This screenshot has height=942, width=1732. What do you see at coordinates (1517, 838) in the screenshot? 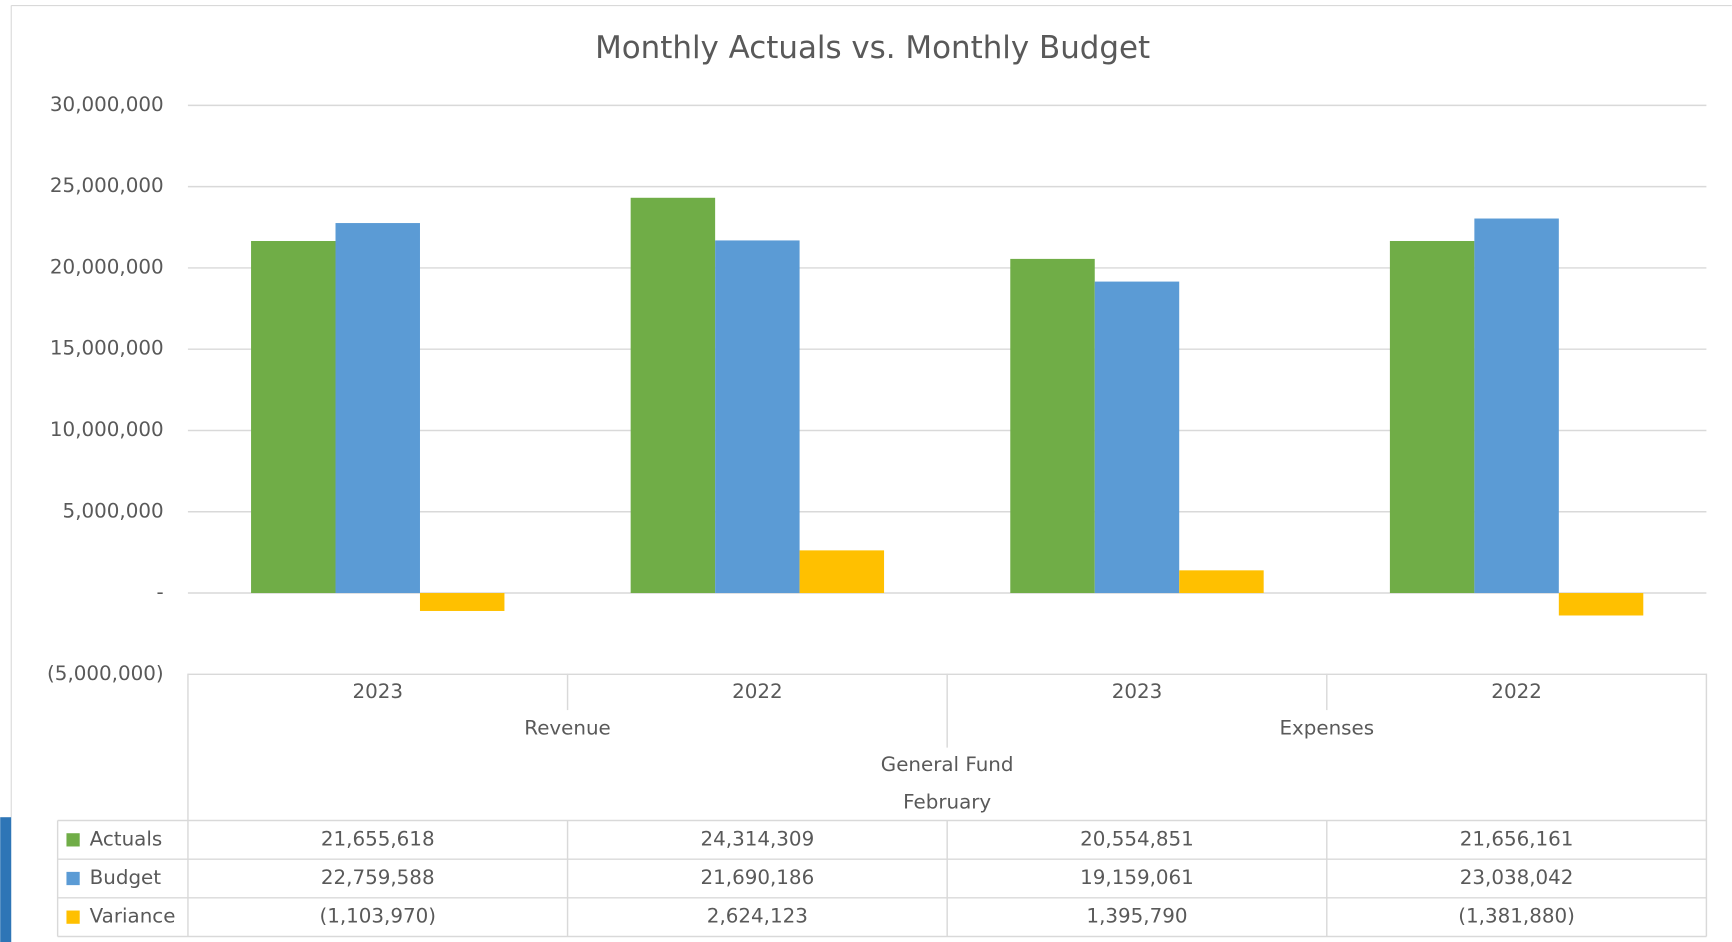
I see `table-value: 21,656,161` at bounding box center [1517, 838].